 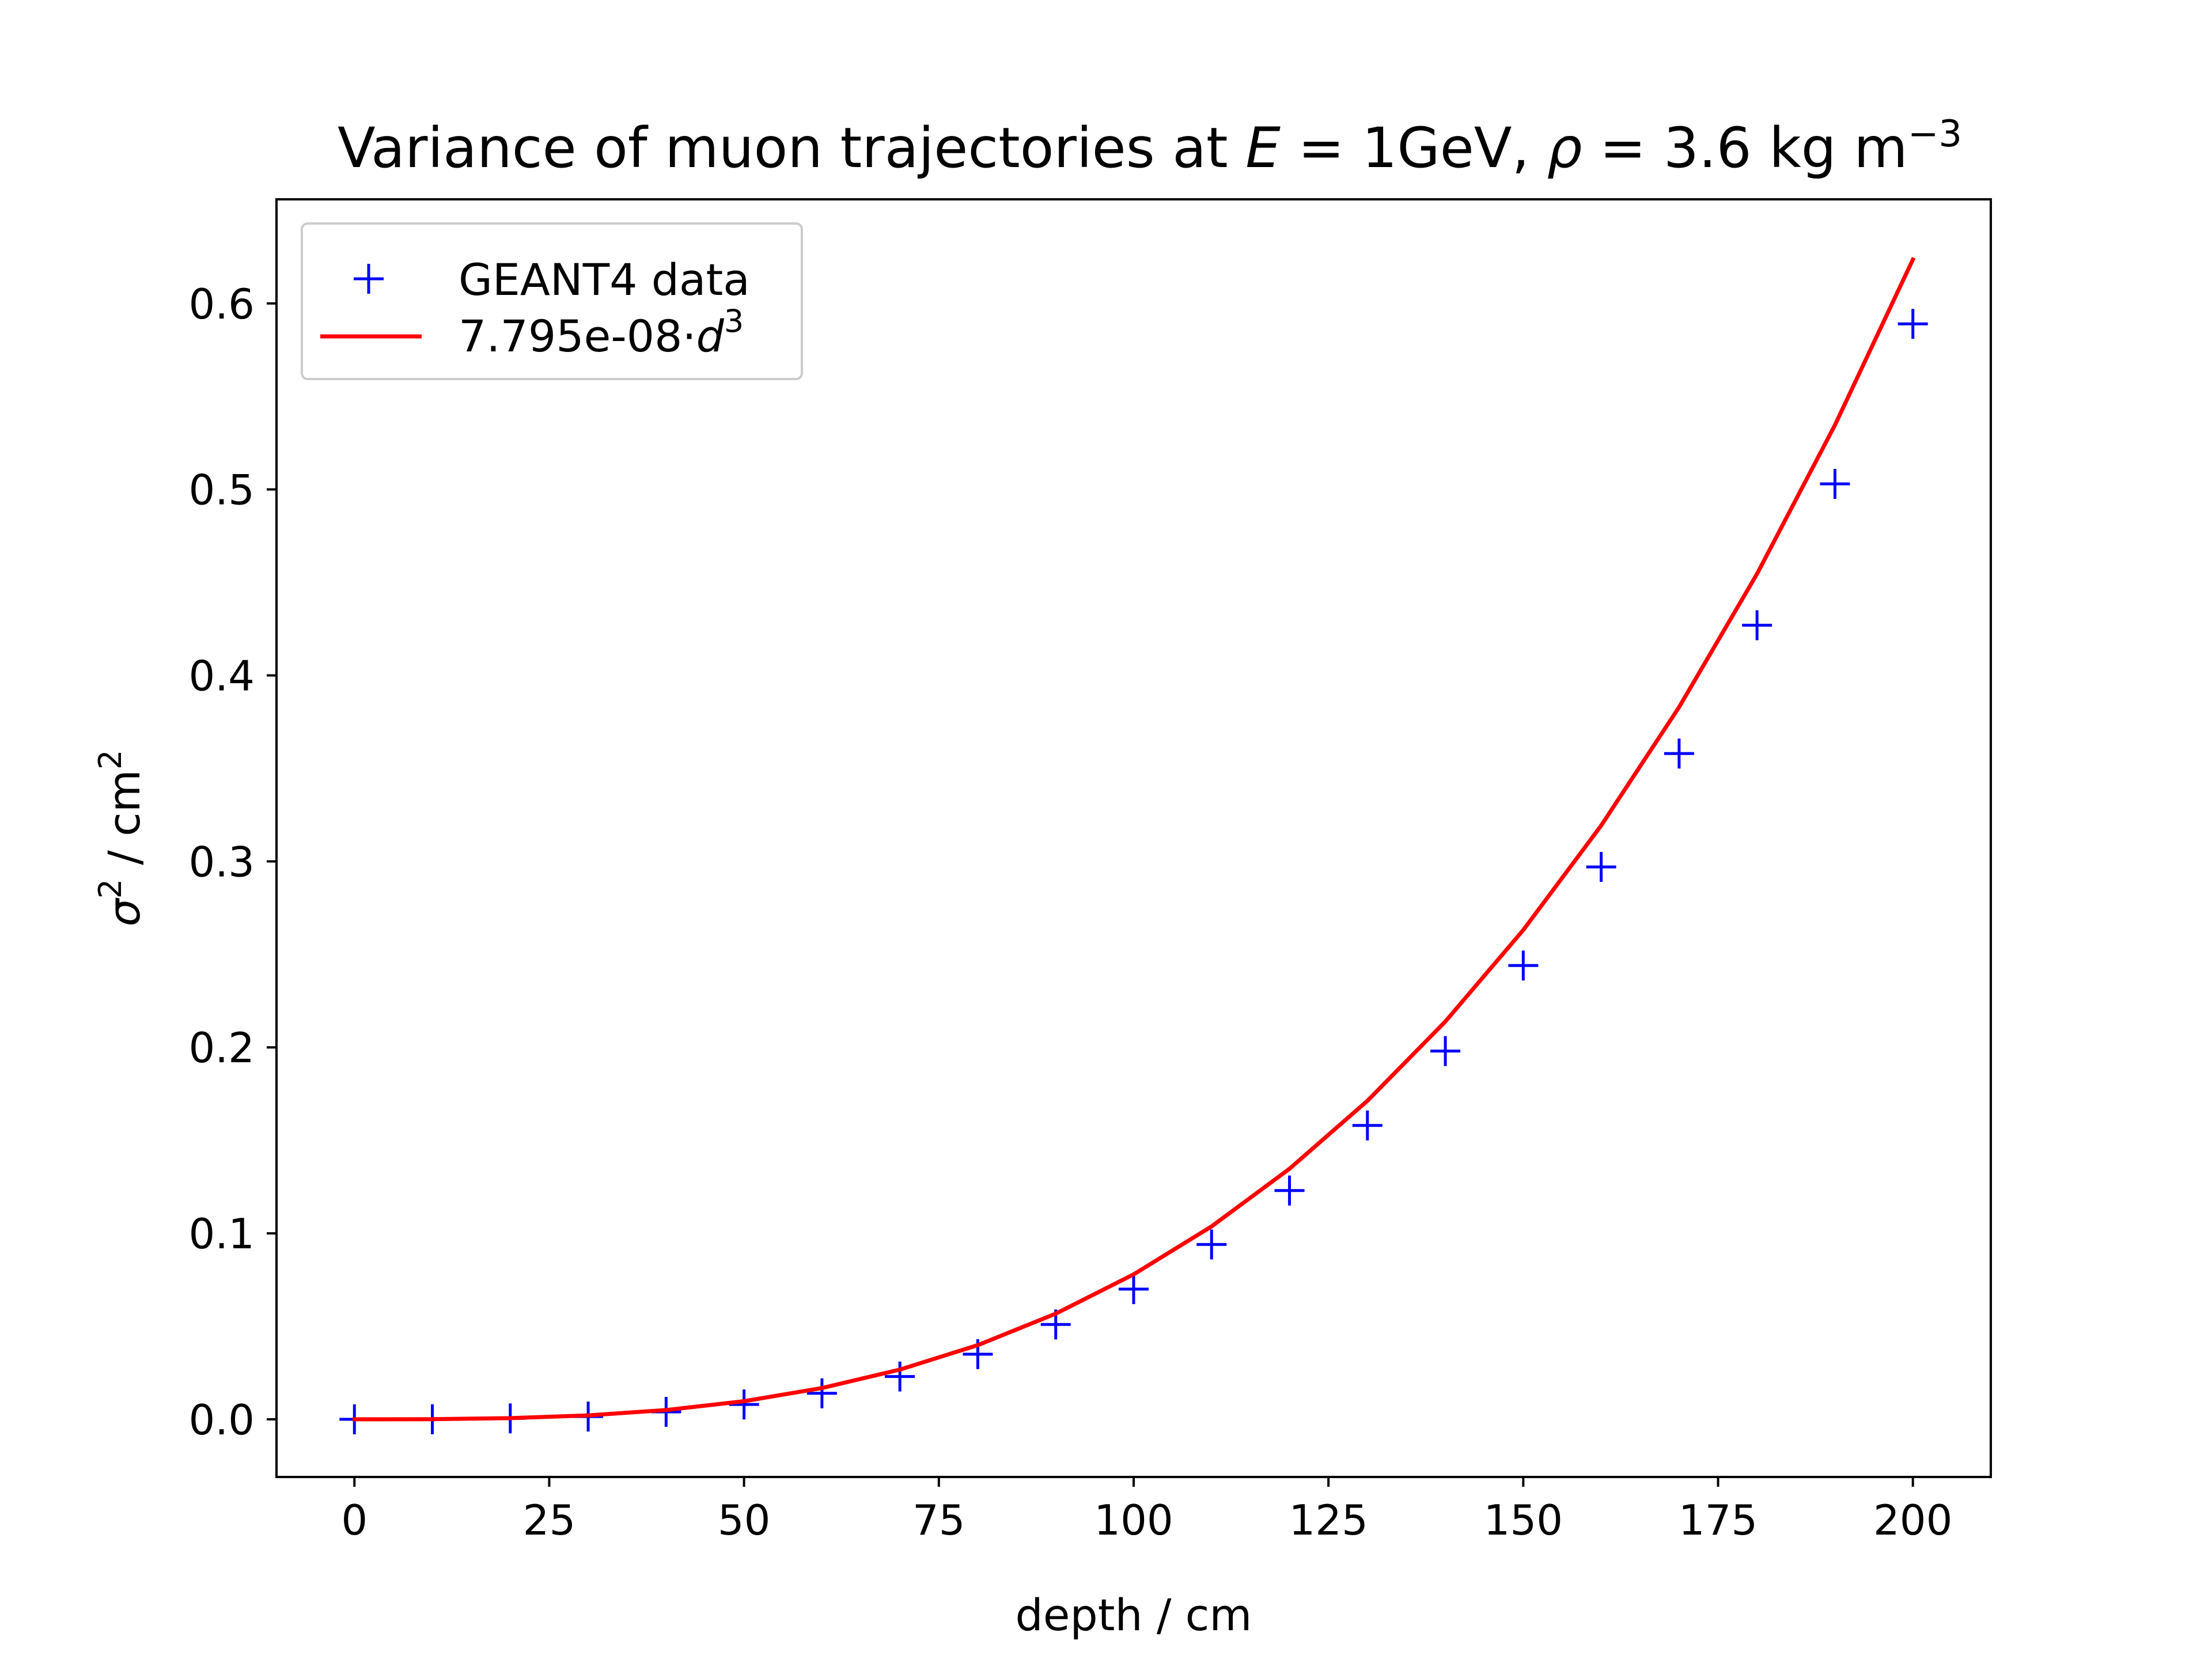 I want to click on legend-fit-exponent: 3, so click(x=734, y=321).